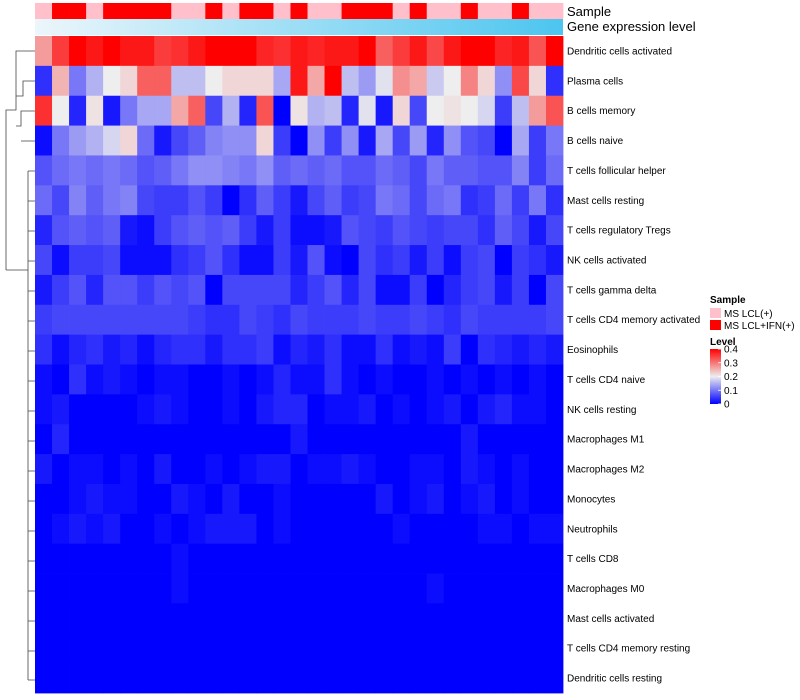 This screenshot has width=800, height=700. I want to click on row-label: NK cells activated, so click(606, 260).